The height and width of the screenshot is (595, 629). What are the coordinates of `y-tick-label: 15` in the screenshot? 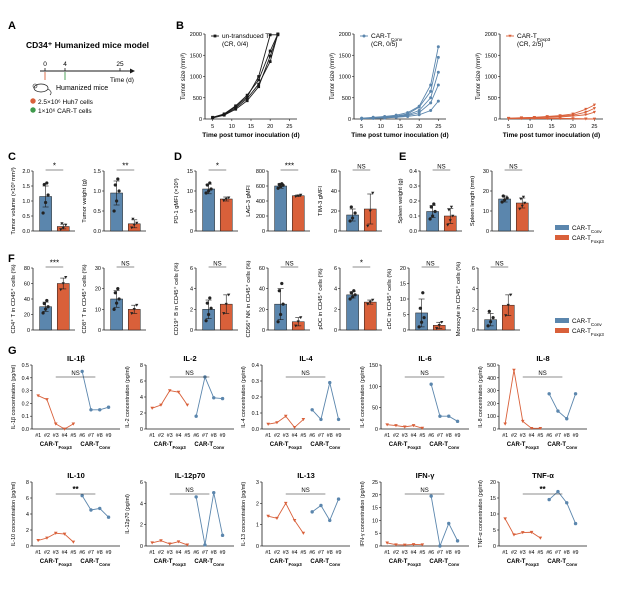 It's located at (403, 285).